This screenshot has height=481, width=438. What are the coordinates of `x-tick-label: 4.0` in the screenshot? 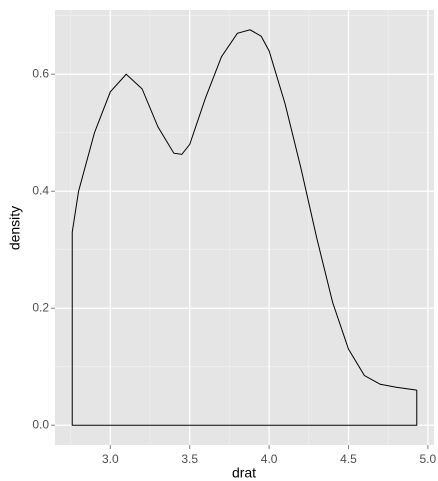 It's located at (269, 459).